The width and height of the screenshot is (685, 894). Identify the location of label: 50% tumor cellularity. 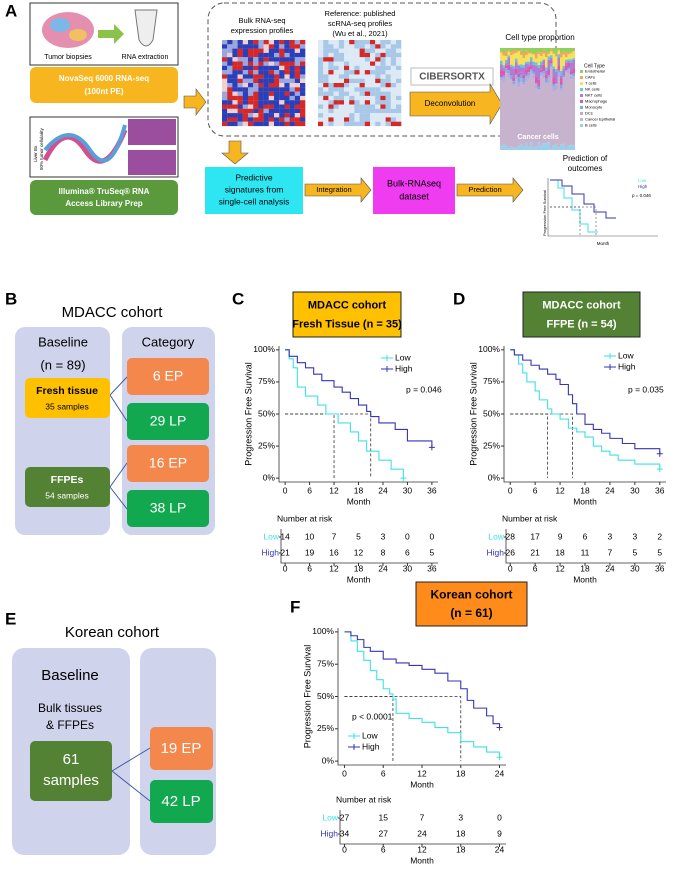
(41, 148).